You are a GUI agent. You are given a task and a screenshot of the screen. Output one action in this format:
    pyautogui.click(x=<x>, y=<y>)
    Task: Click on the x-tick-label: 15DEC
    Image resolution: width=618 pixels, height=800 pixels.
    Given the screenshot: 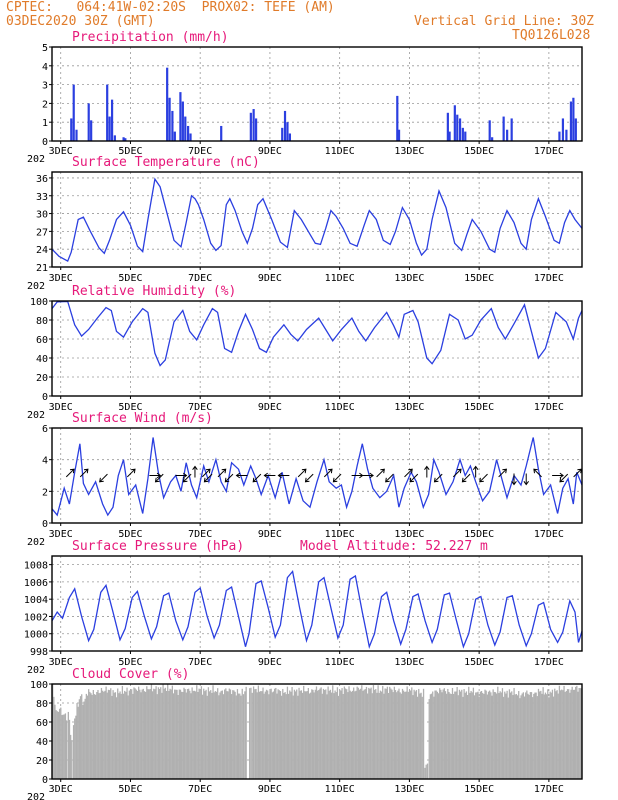 What is the action you would take?
    pyautogui.click(x=479, y=534)
    